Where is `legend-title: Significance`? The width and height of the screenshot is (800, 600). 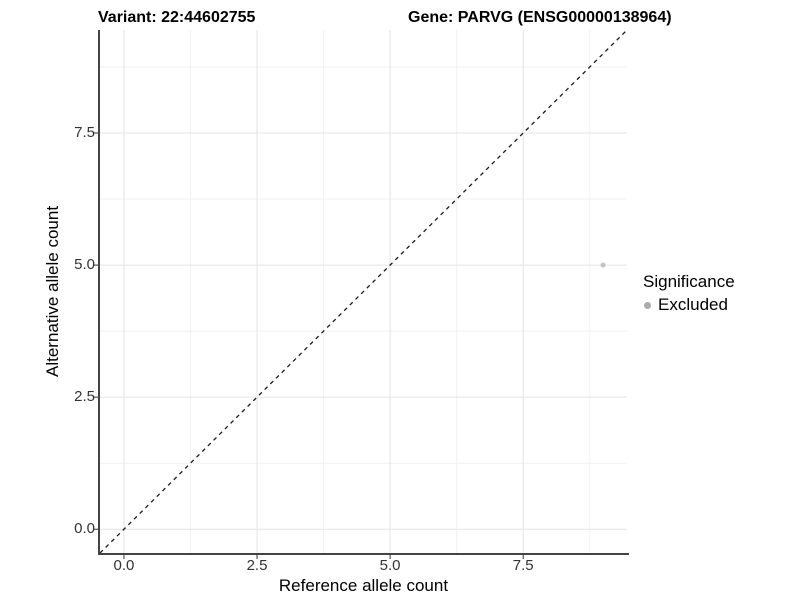 legend-title: Significance is located at coordinates (689, 281).